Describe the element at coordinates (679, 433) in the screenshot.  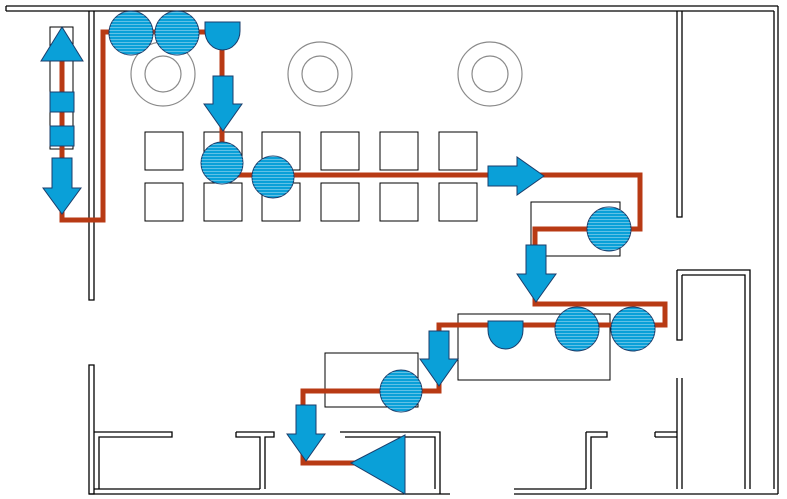
I see `wall-room-right-lower` at that location.